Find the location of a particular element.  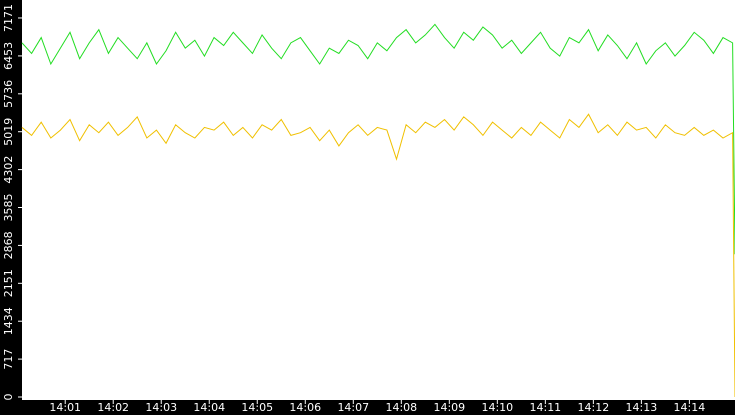

x-tick-label: 14:04 is located at coordinates (209, 407).